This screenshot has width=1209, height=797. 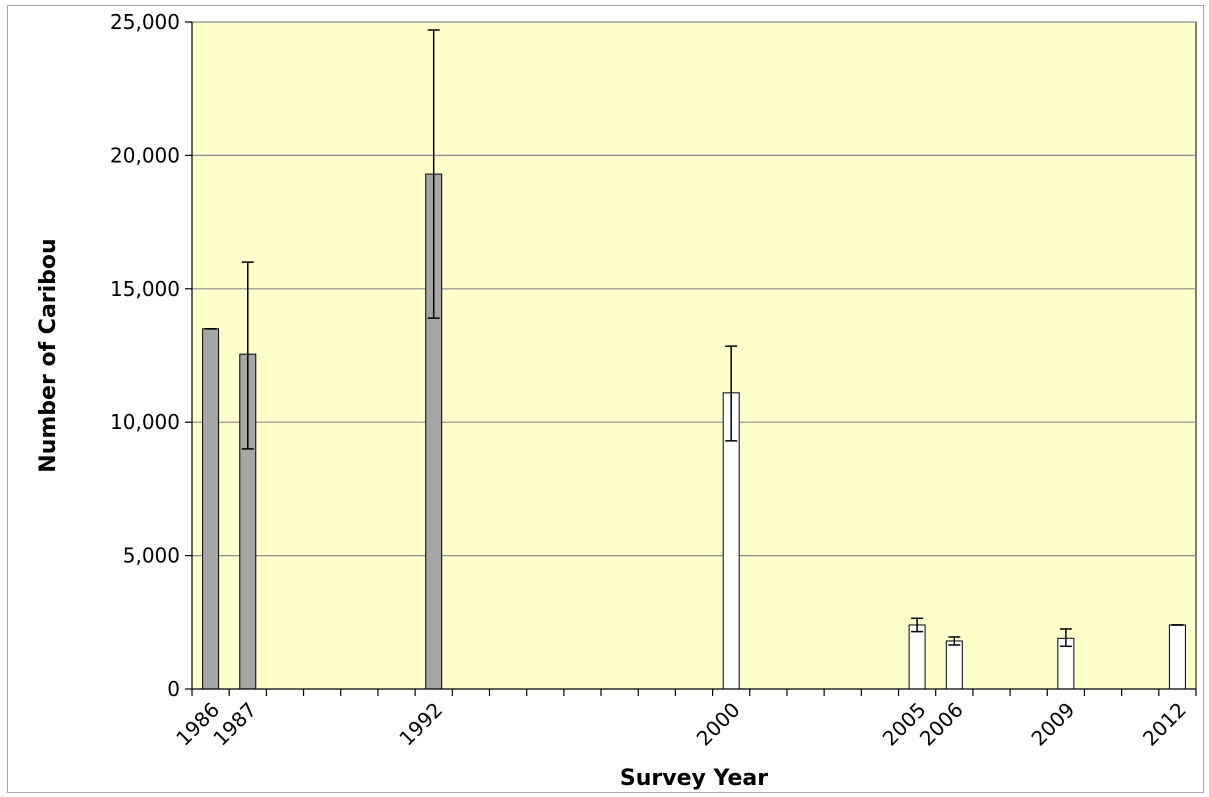 What do you see at coordinates (420, 724) in the screenshot?
I see `x-tick-label: 1992` at bounding box center [420, 724].